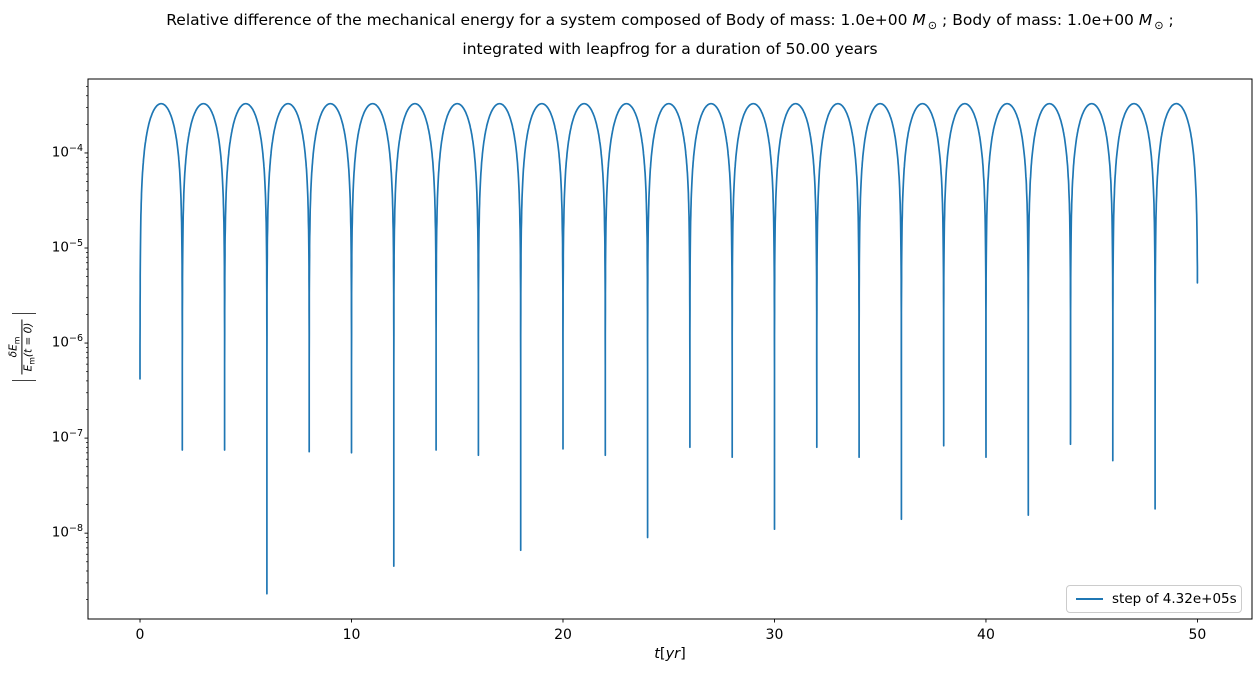  I want to click on x-tick-label: 10, so click(351, 635).